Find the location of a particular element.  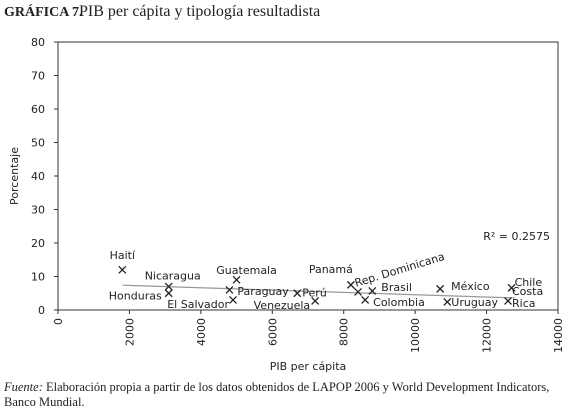

y-tick-label: 20 is located at coordinates (38, 243).